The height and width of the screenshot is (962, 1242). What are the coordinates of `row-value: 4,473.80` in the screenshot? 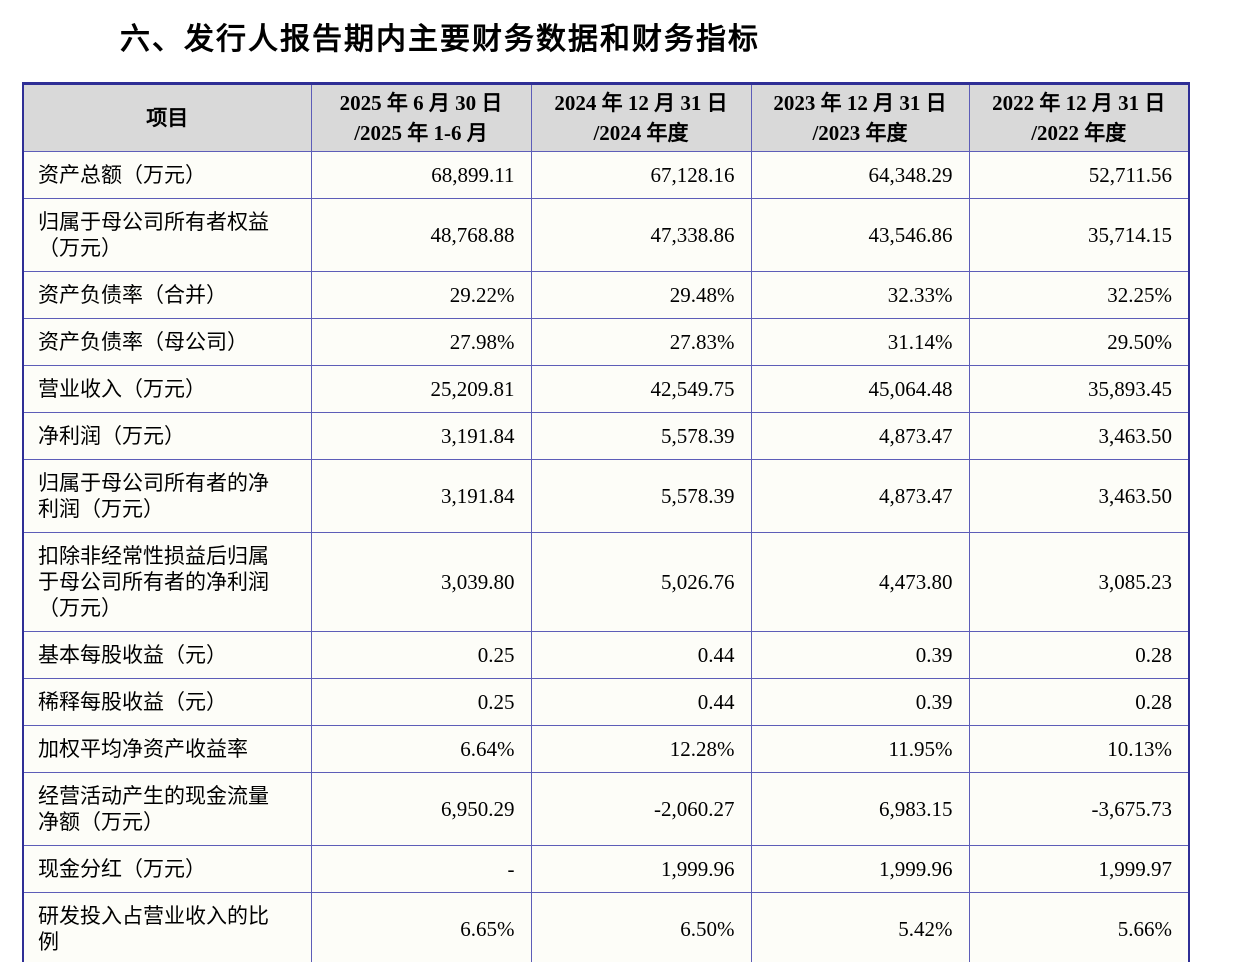 It's located at (860, 582).